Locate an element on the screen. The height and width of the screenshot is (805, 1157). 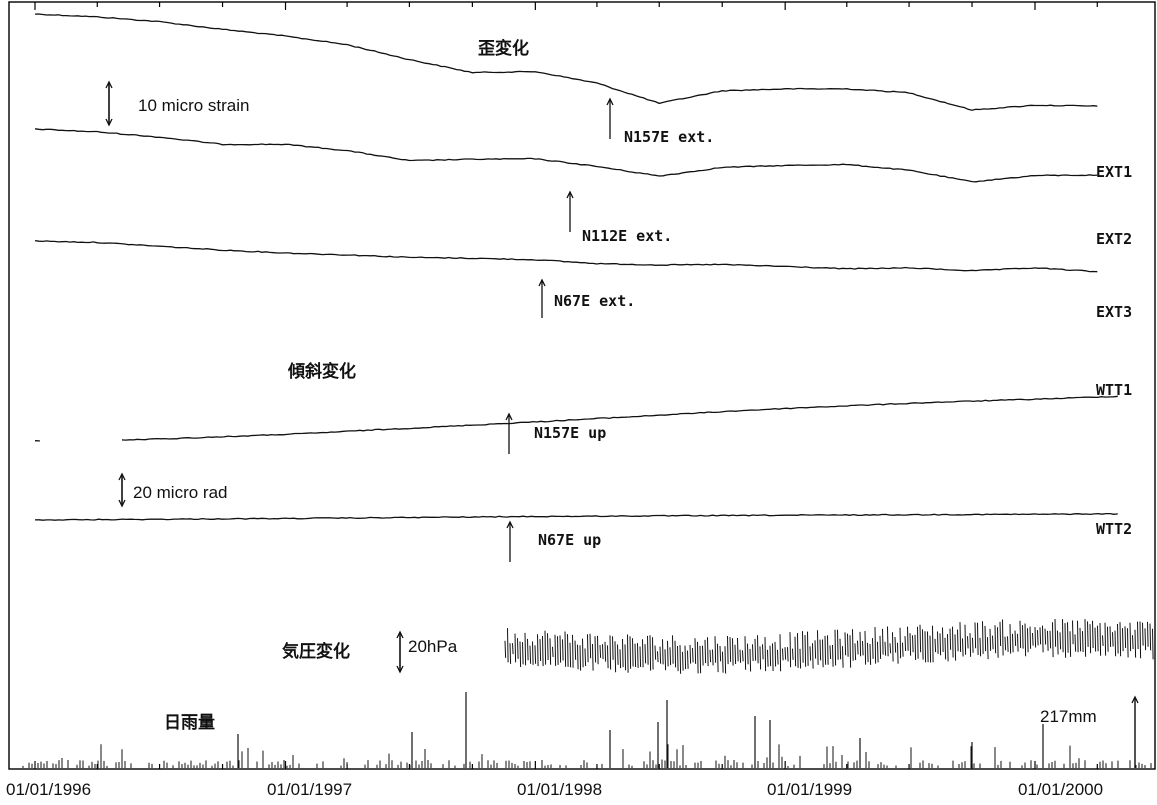
pressure-trace is located at coordinates (829, 646).